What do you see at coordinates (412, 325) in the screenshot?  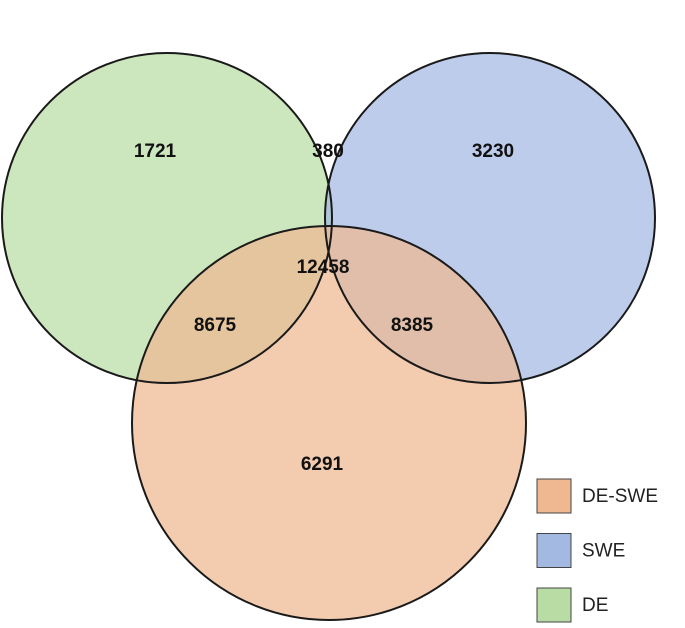 I see `region-count: 8385` at bounding box center [412, 325].